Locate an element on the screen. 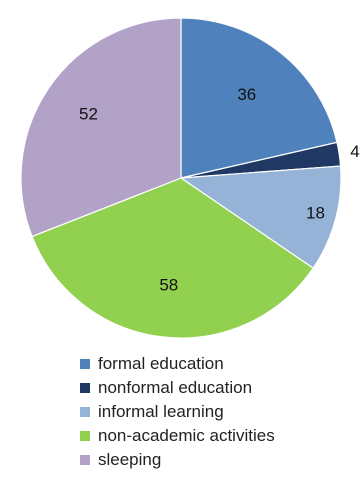 The width and height of the screenshot is (363, 495). legend-swatch-formal-education is located at coordinates (85, 364).